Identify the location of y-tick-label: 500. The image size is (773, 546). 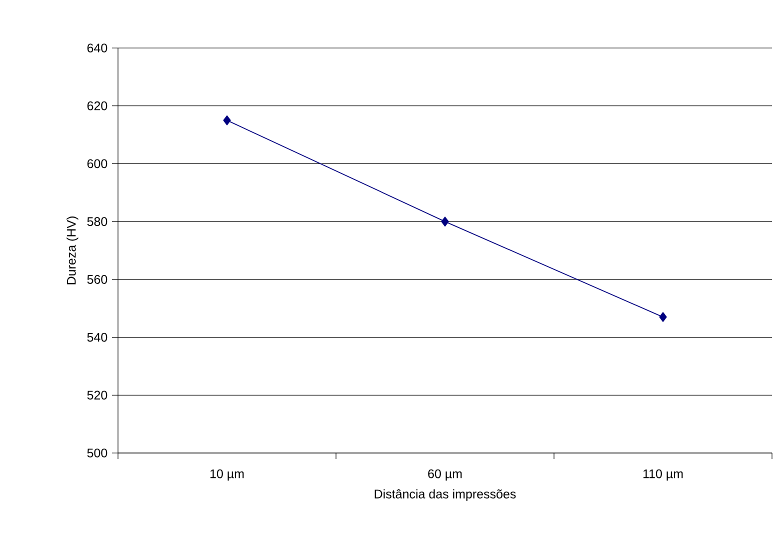
(97, 453).